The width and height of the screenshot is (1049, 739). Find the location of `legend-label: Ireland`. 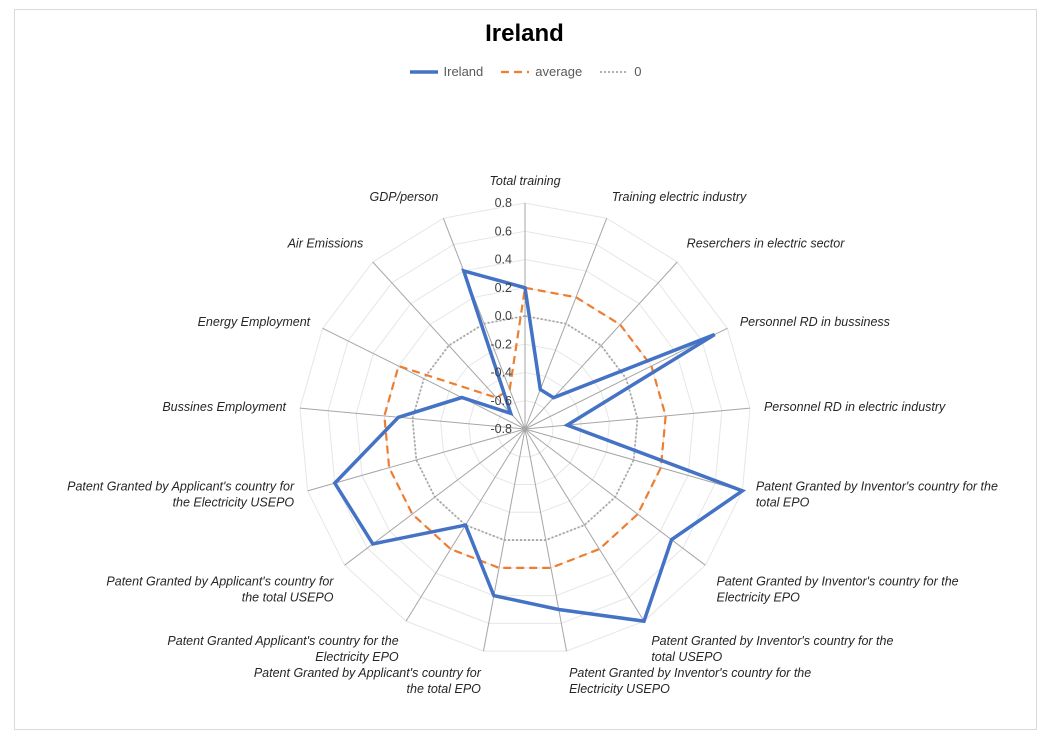

legend-label: Ireland is located at coordinates (463, 71).